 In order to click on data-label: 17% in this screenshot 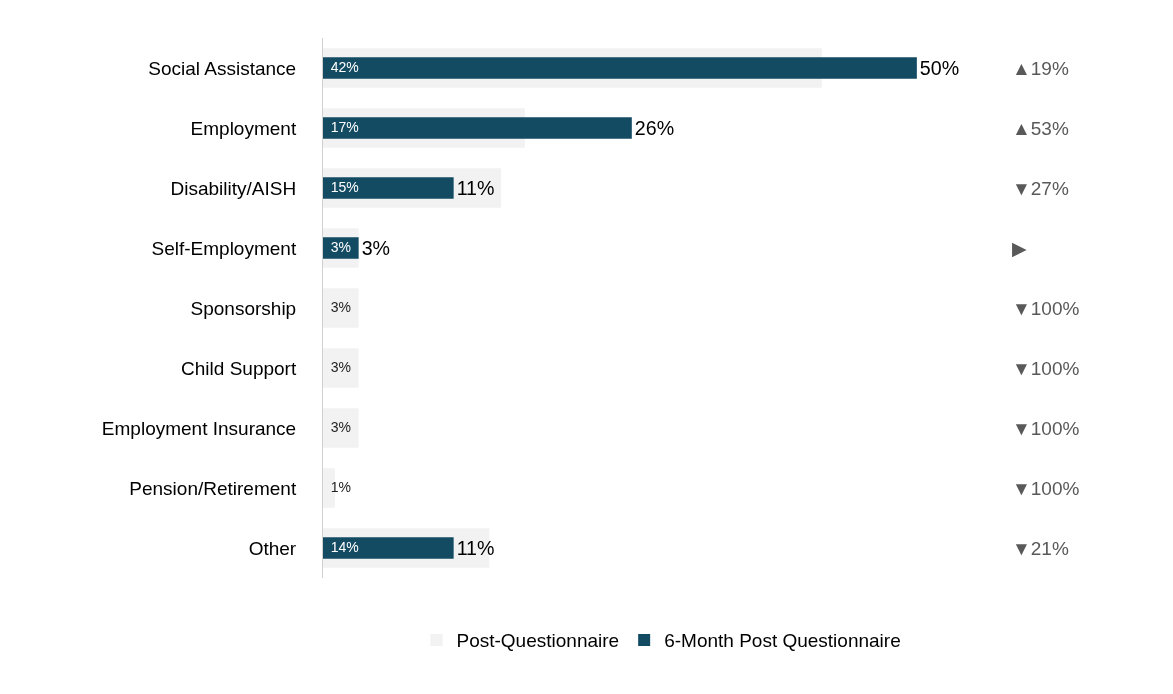, I will do `click(341, 126)`.